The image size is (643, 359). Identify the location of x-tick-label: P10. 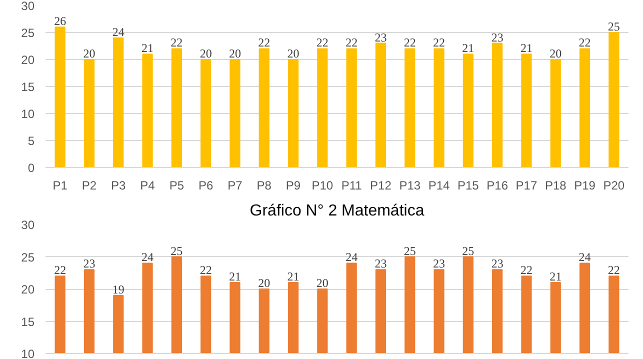
(323, 185).